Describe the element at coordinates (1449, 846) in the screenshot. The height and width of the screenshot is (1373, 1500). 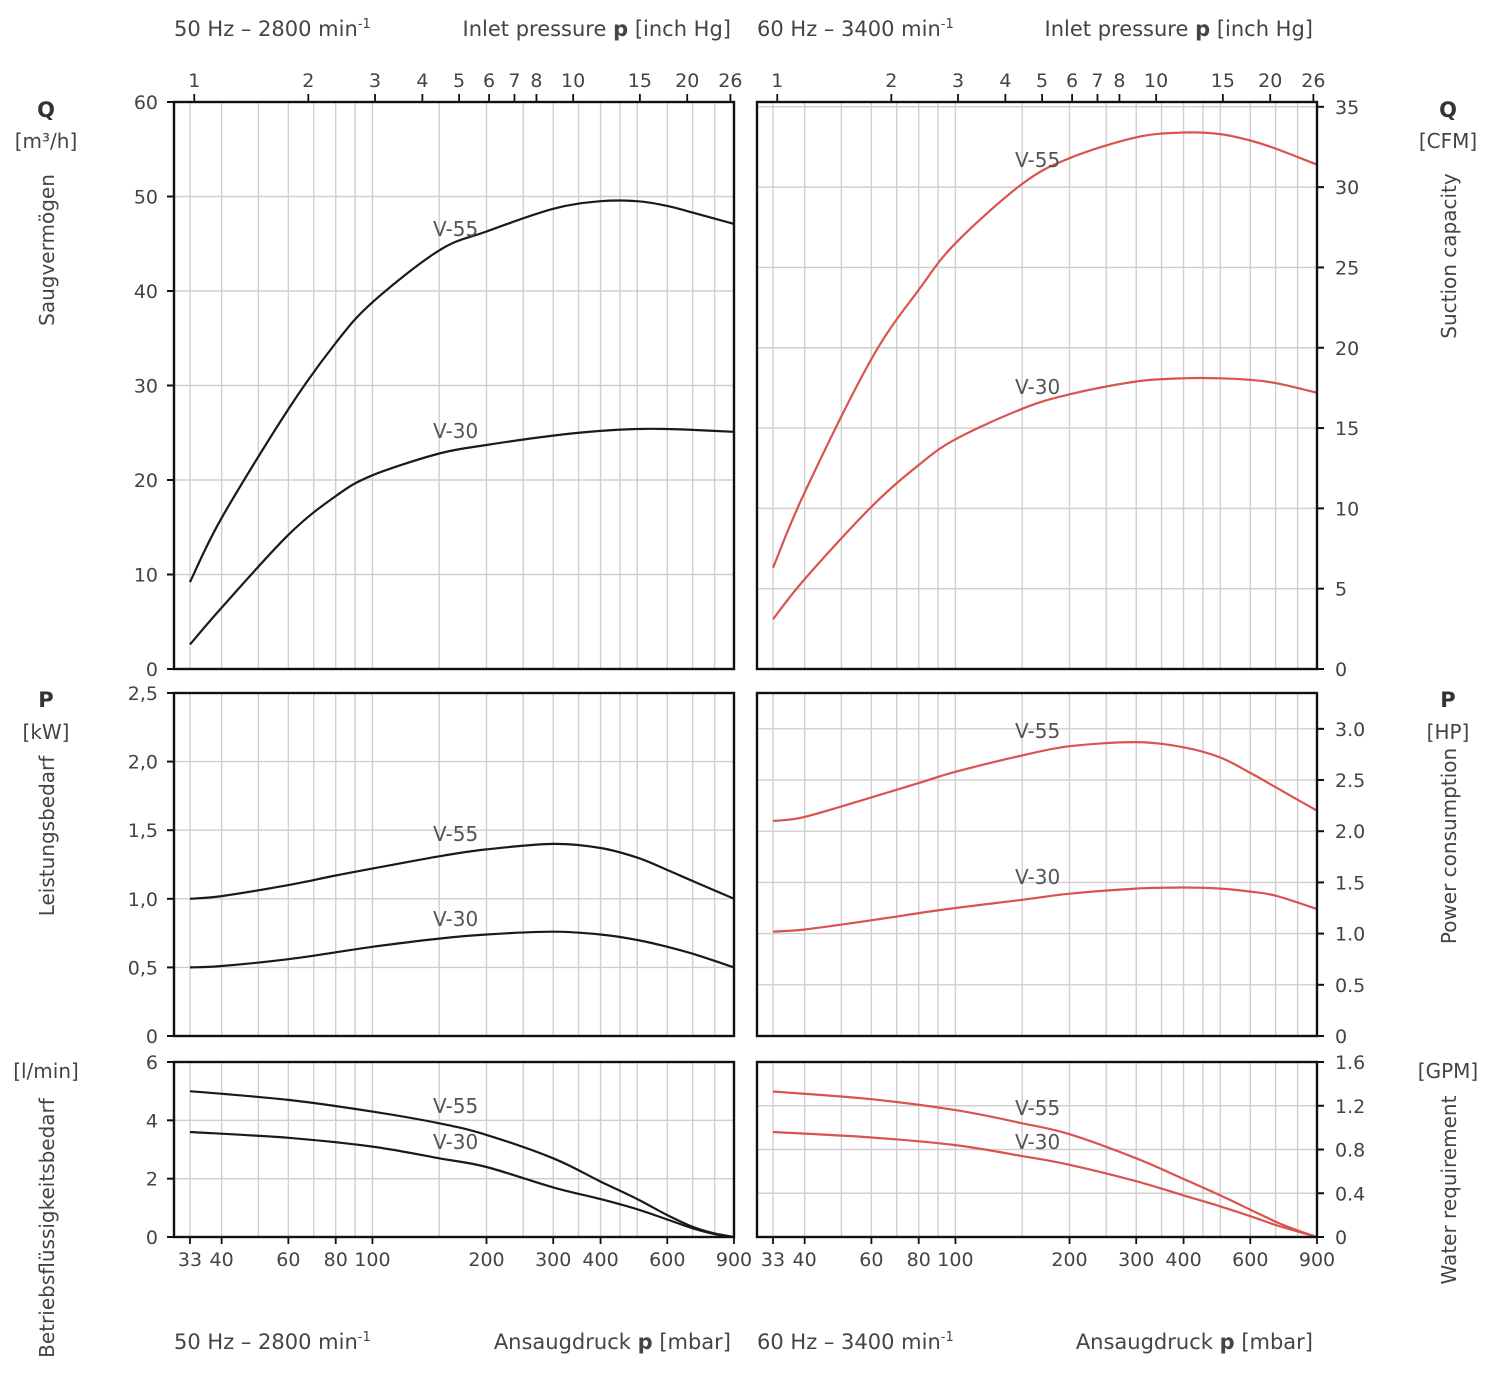
I see `right-p-title: Power consumption` at that location.